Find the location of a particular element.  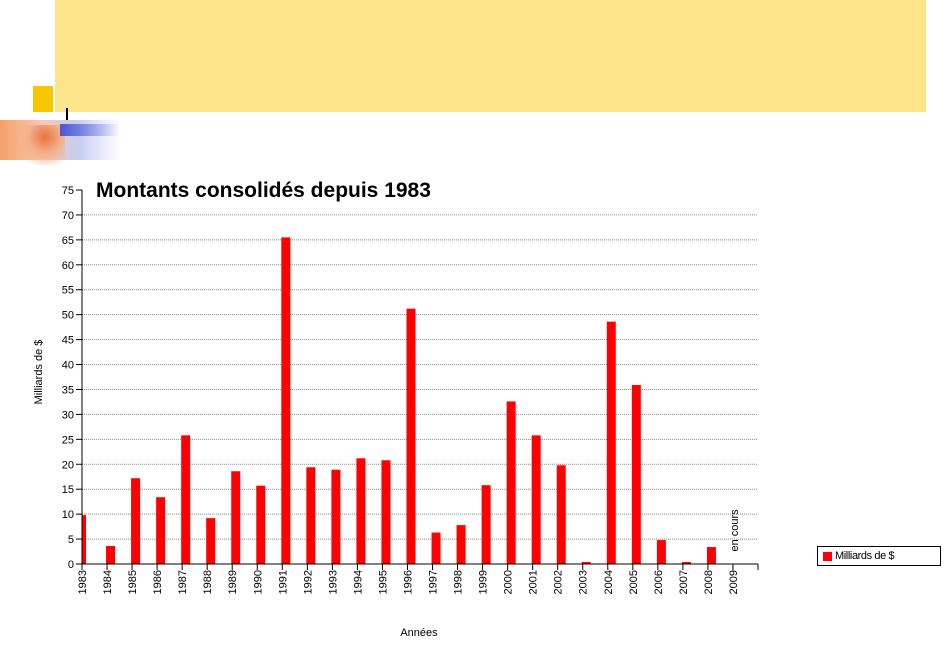

y-tick-label: 0 is located at coordinates (71, 565).